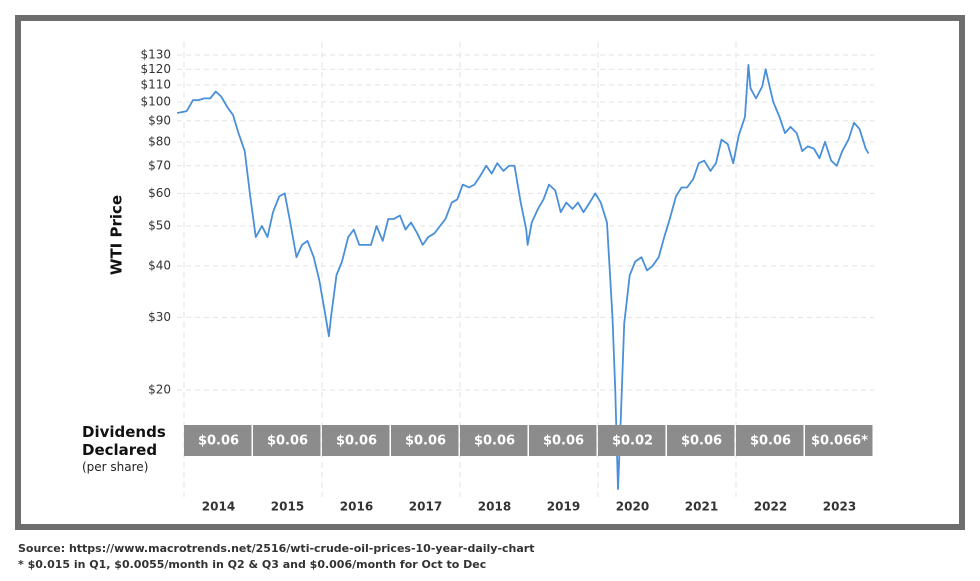  What do you see at coordinates (770, 507) in the screenshot?
I see `x-tick-label: 2022` at bounding box center [770, 507].